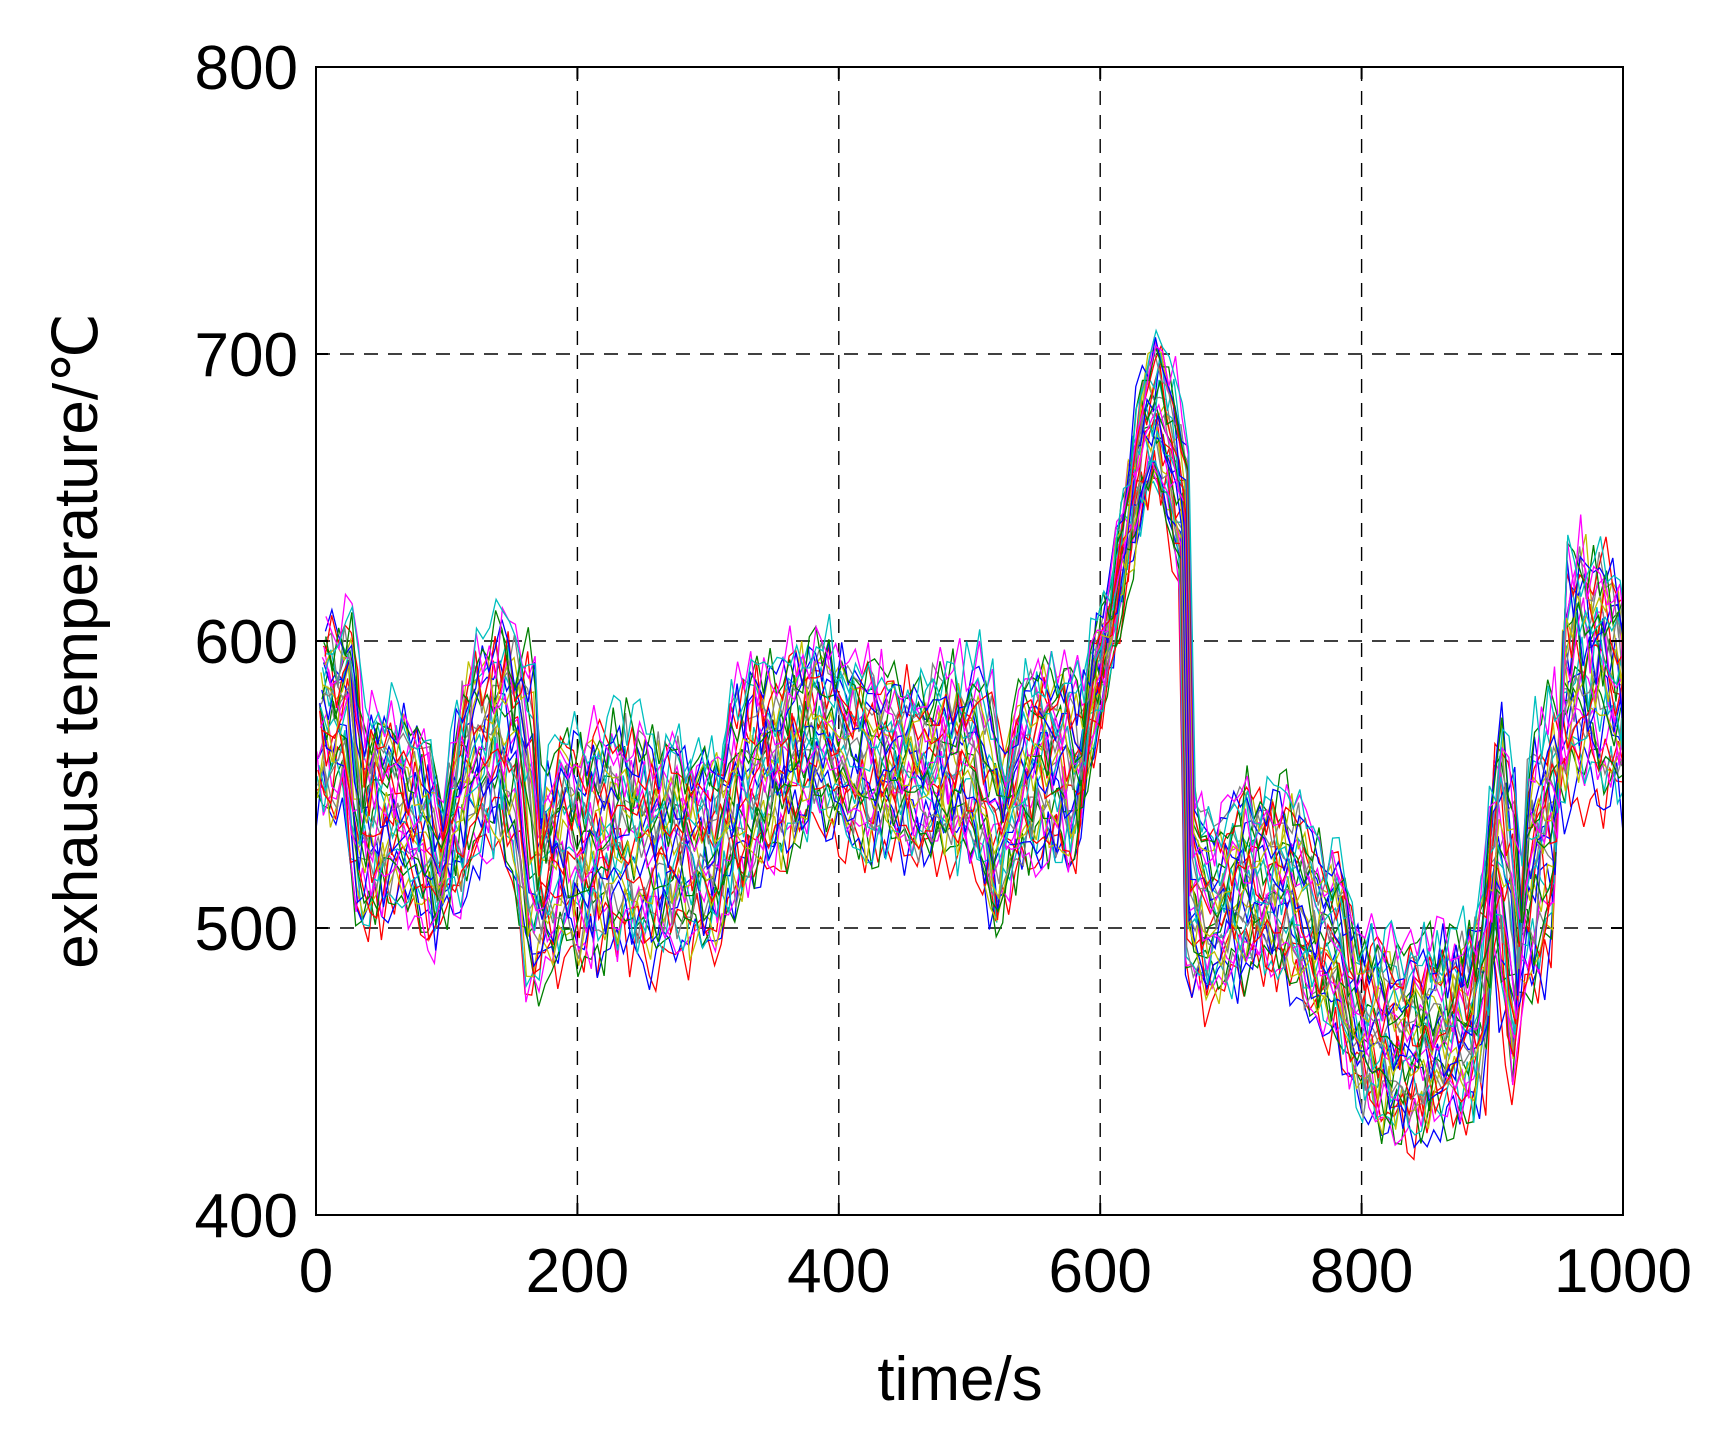 The width and height of the screenshot is (1733, 1436). I want to click on y-tick-label-1: 500, so click(246, 929).